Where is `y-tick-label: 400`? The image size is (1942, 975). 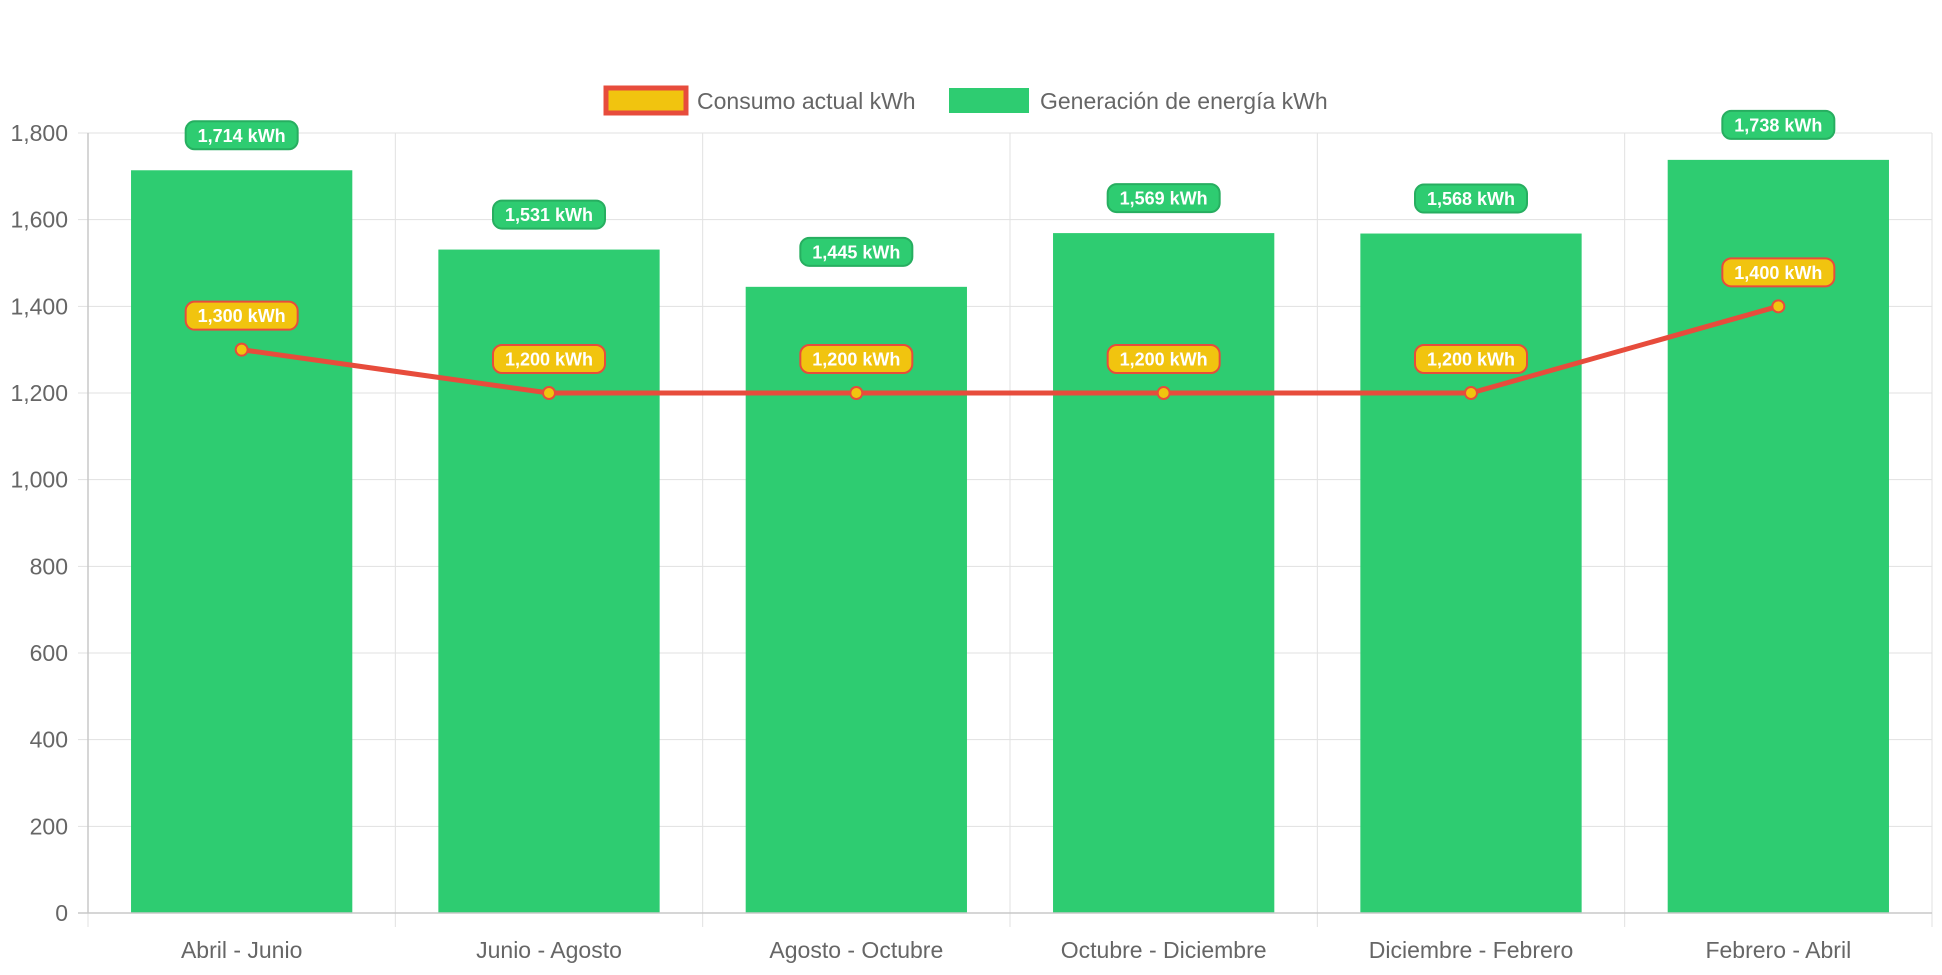
y-tick-label: 400 is located at coordinates (49, 740).